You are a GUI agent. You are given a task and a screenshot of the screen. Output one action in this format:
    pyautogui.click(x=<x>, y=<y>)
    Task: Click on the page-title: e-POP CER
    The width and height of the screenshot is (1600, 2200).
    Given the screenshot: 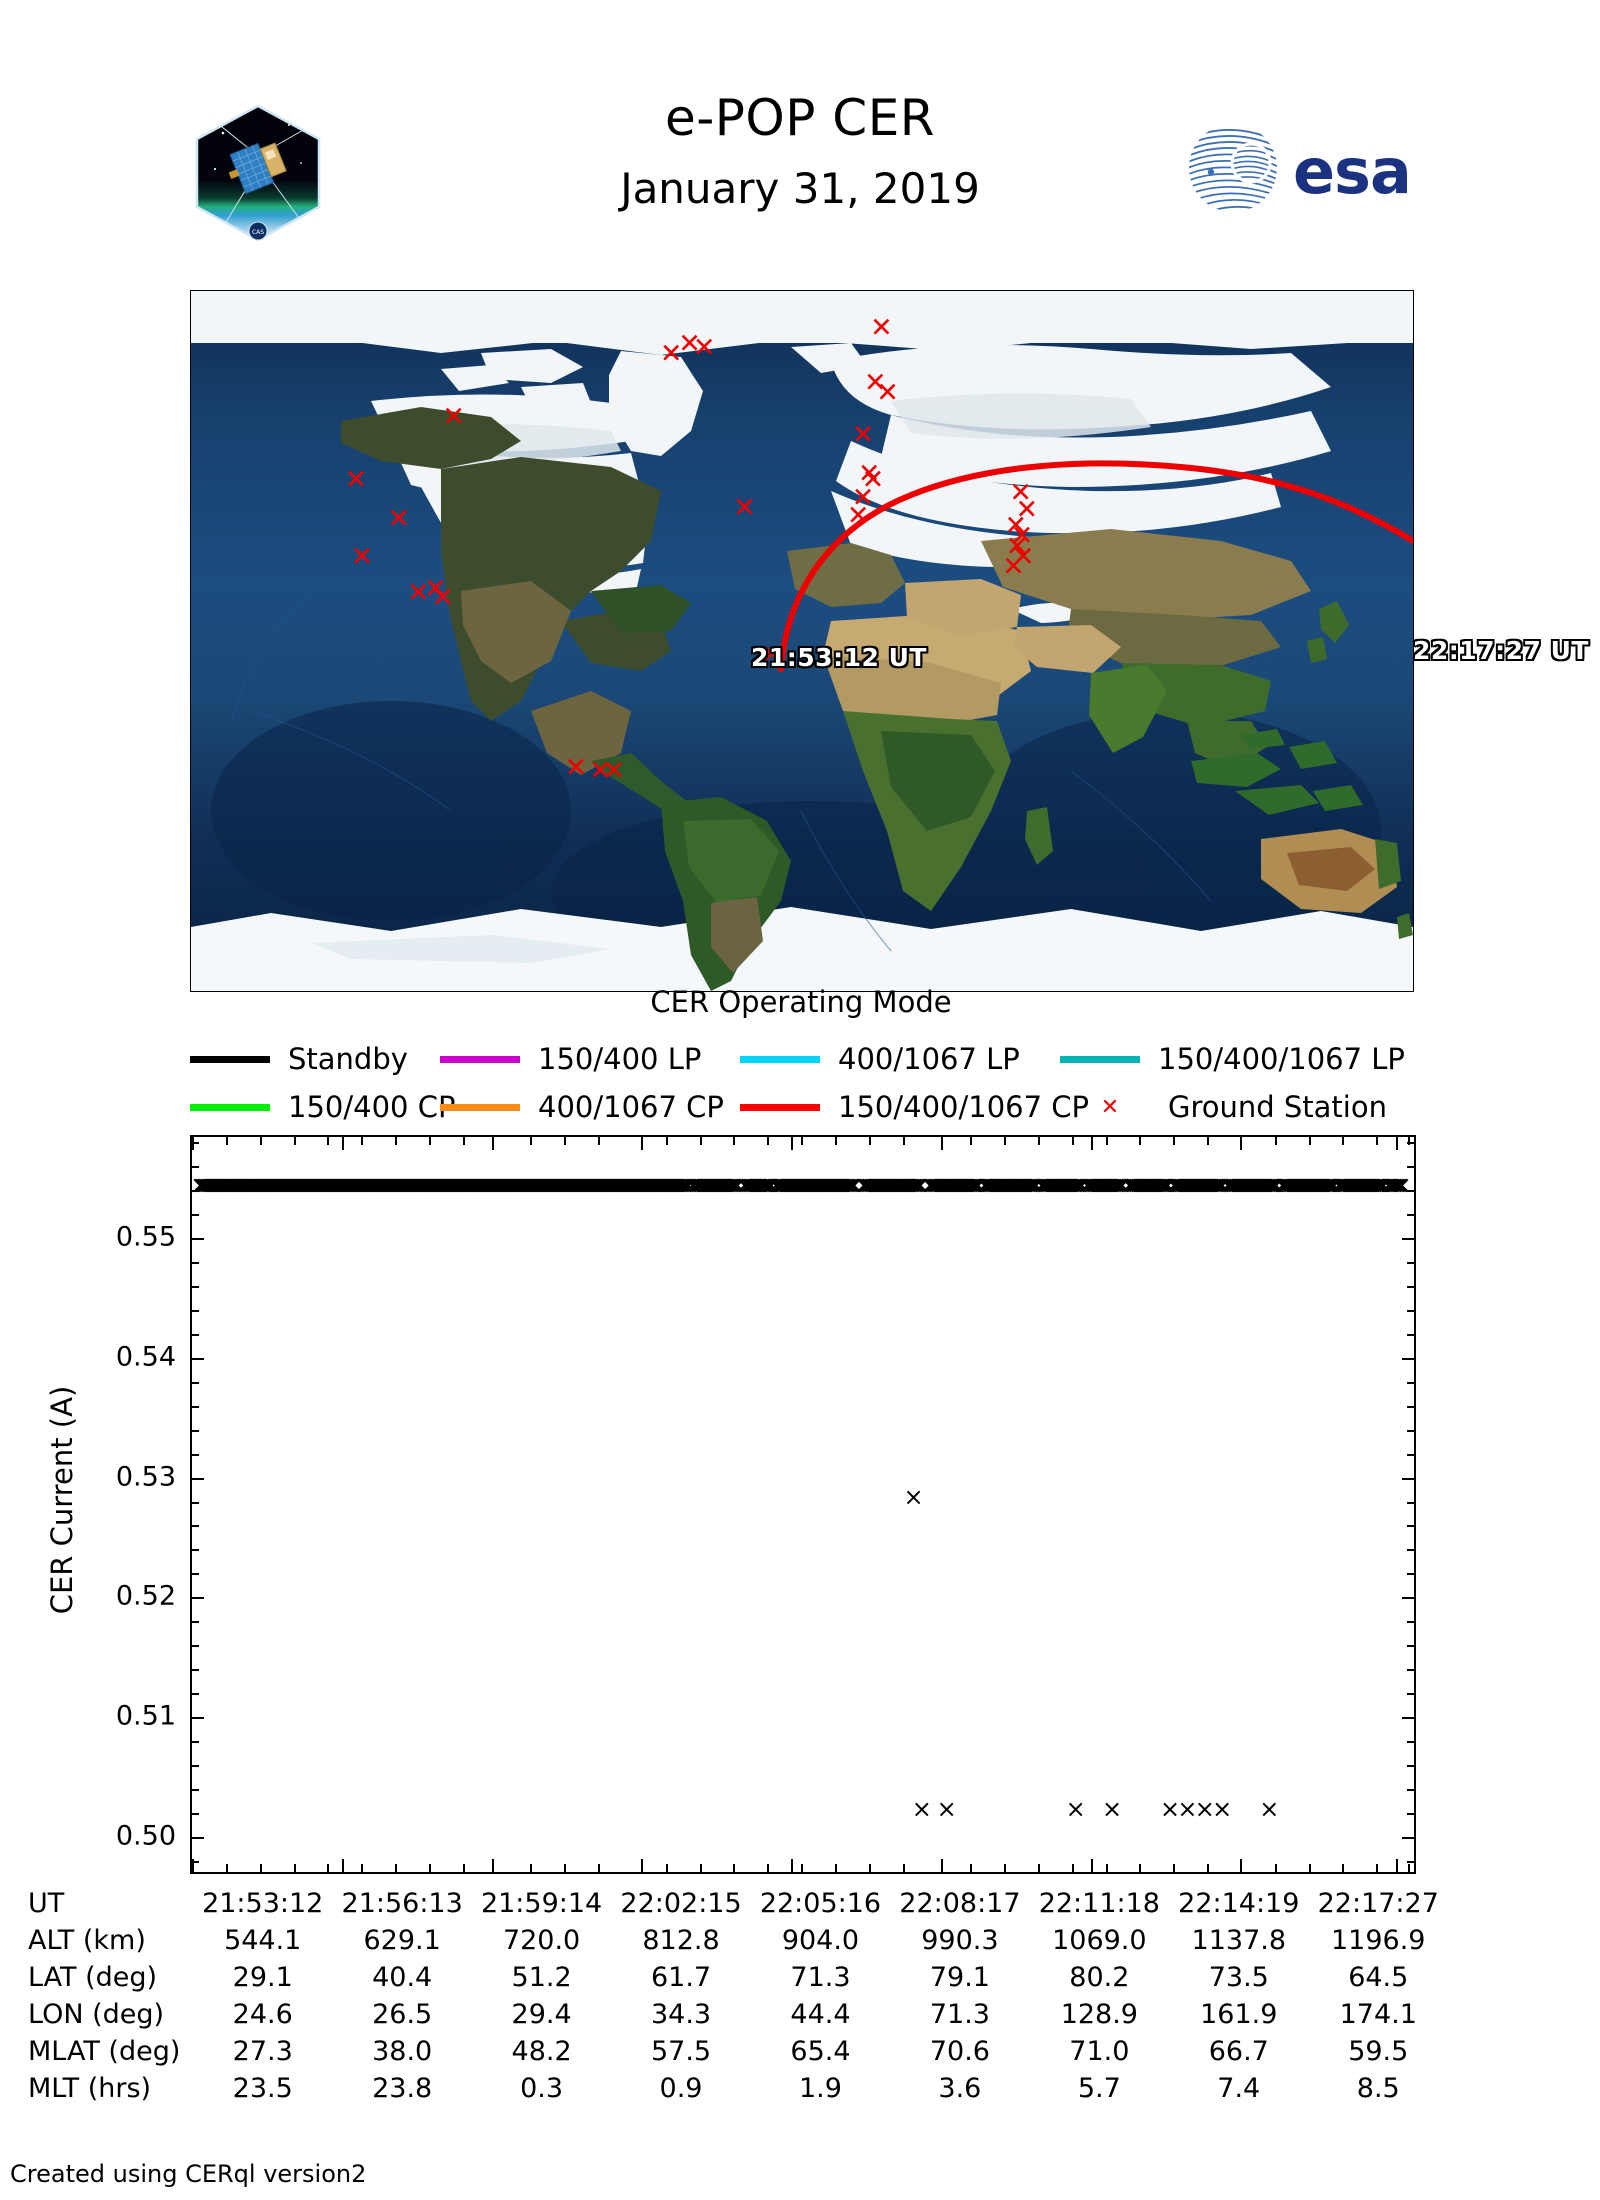 What is the action you would take?
    pyautogui.click(x=800, y=118)
    